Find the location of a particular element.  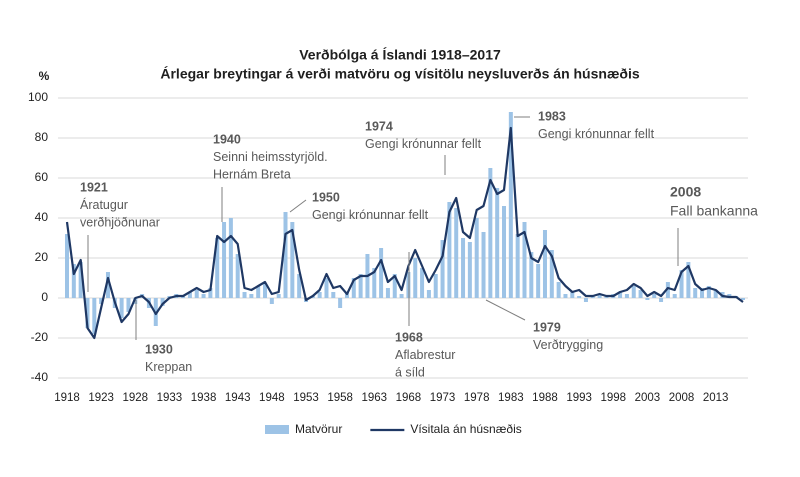

y-tick-label: -20 is located at coordinates (40, 337).